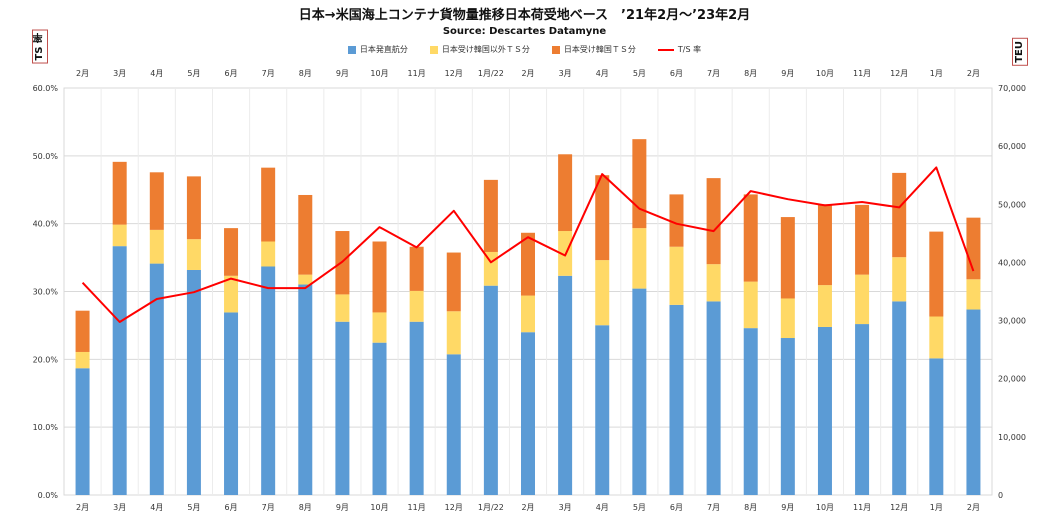 The width and height of the screenshot is (1049, 519). What do you see at coordinates (676, 73) in the screenshot?
I see `x-tick-label-top: 6月` at bounding box center [676, 73].